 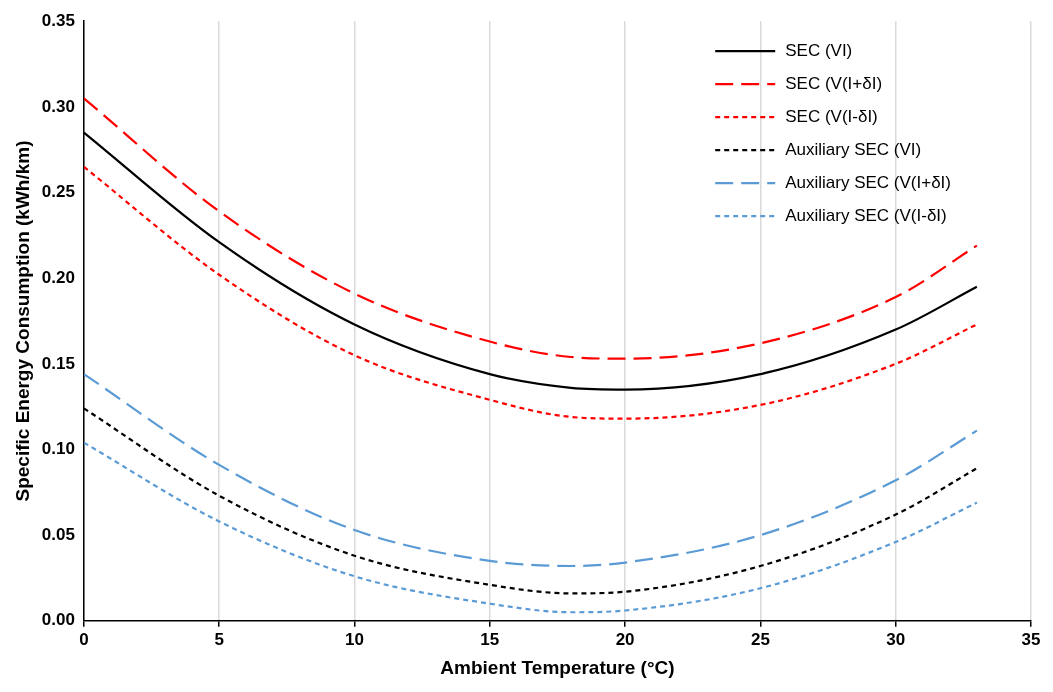 What do you see at coordinates (58, 534) in the screenshot?
I see `y-tick-label: 0.05` at bounding box center [58, 534].